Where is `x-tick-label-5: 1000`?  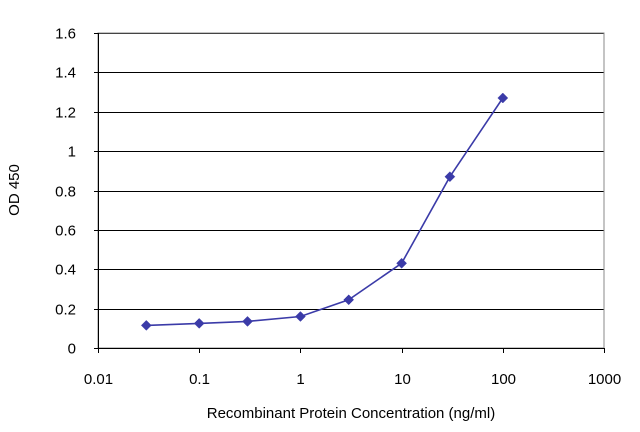 x-tick-label-5: 1000 is located at coordinates (604, 379).